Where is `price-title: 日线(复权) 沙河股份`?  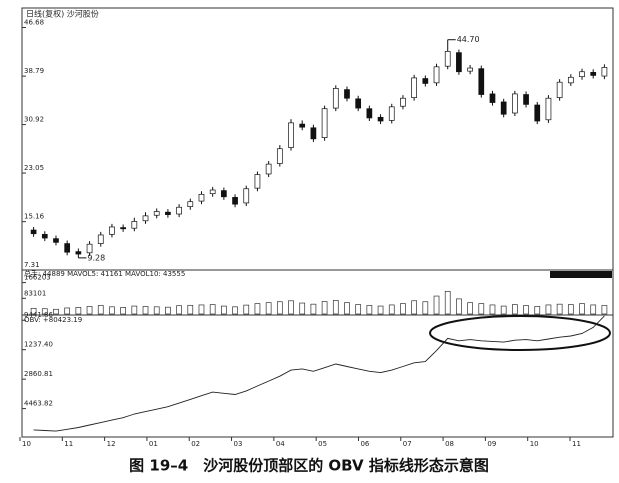 price-title: 日线(复权) 沙河股份 is located at coordinates (62, 14).